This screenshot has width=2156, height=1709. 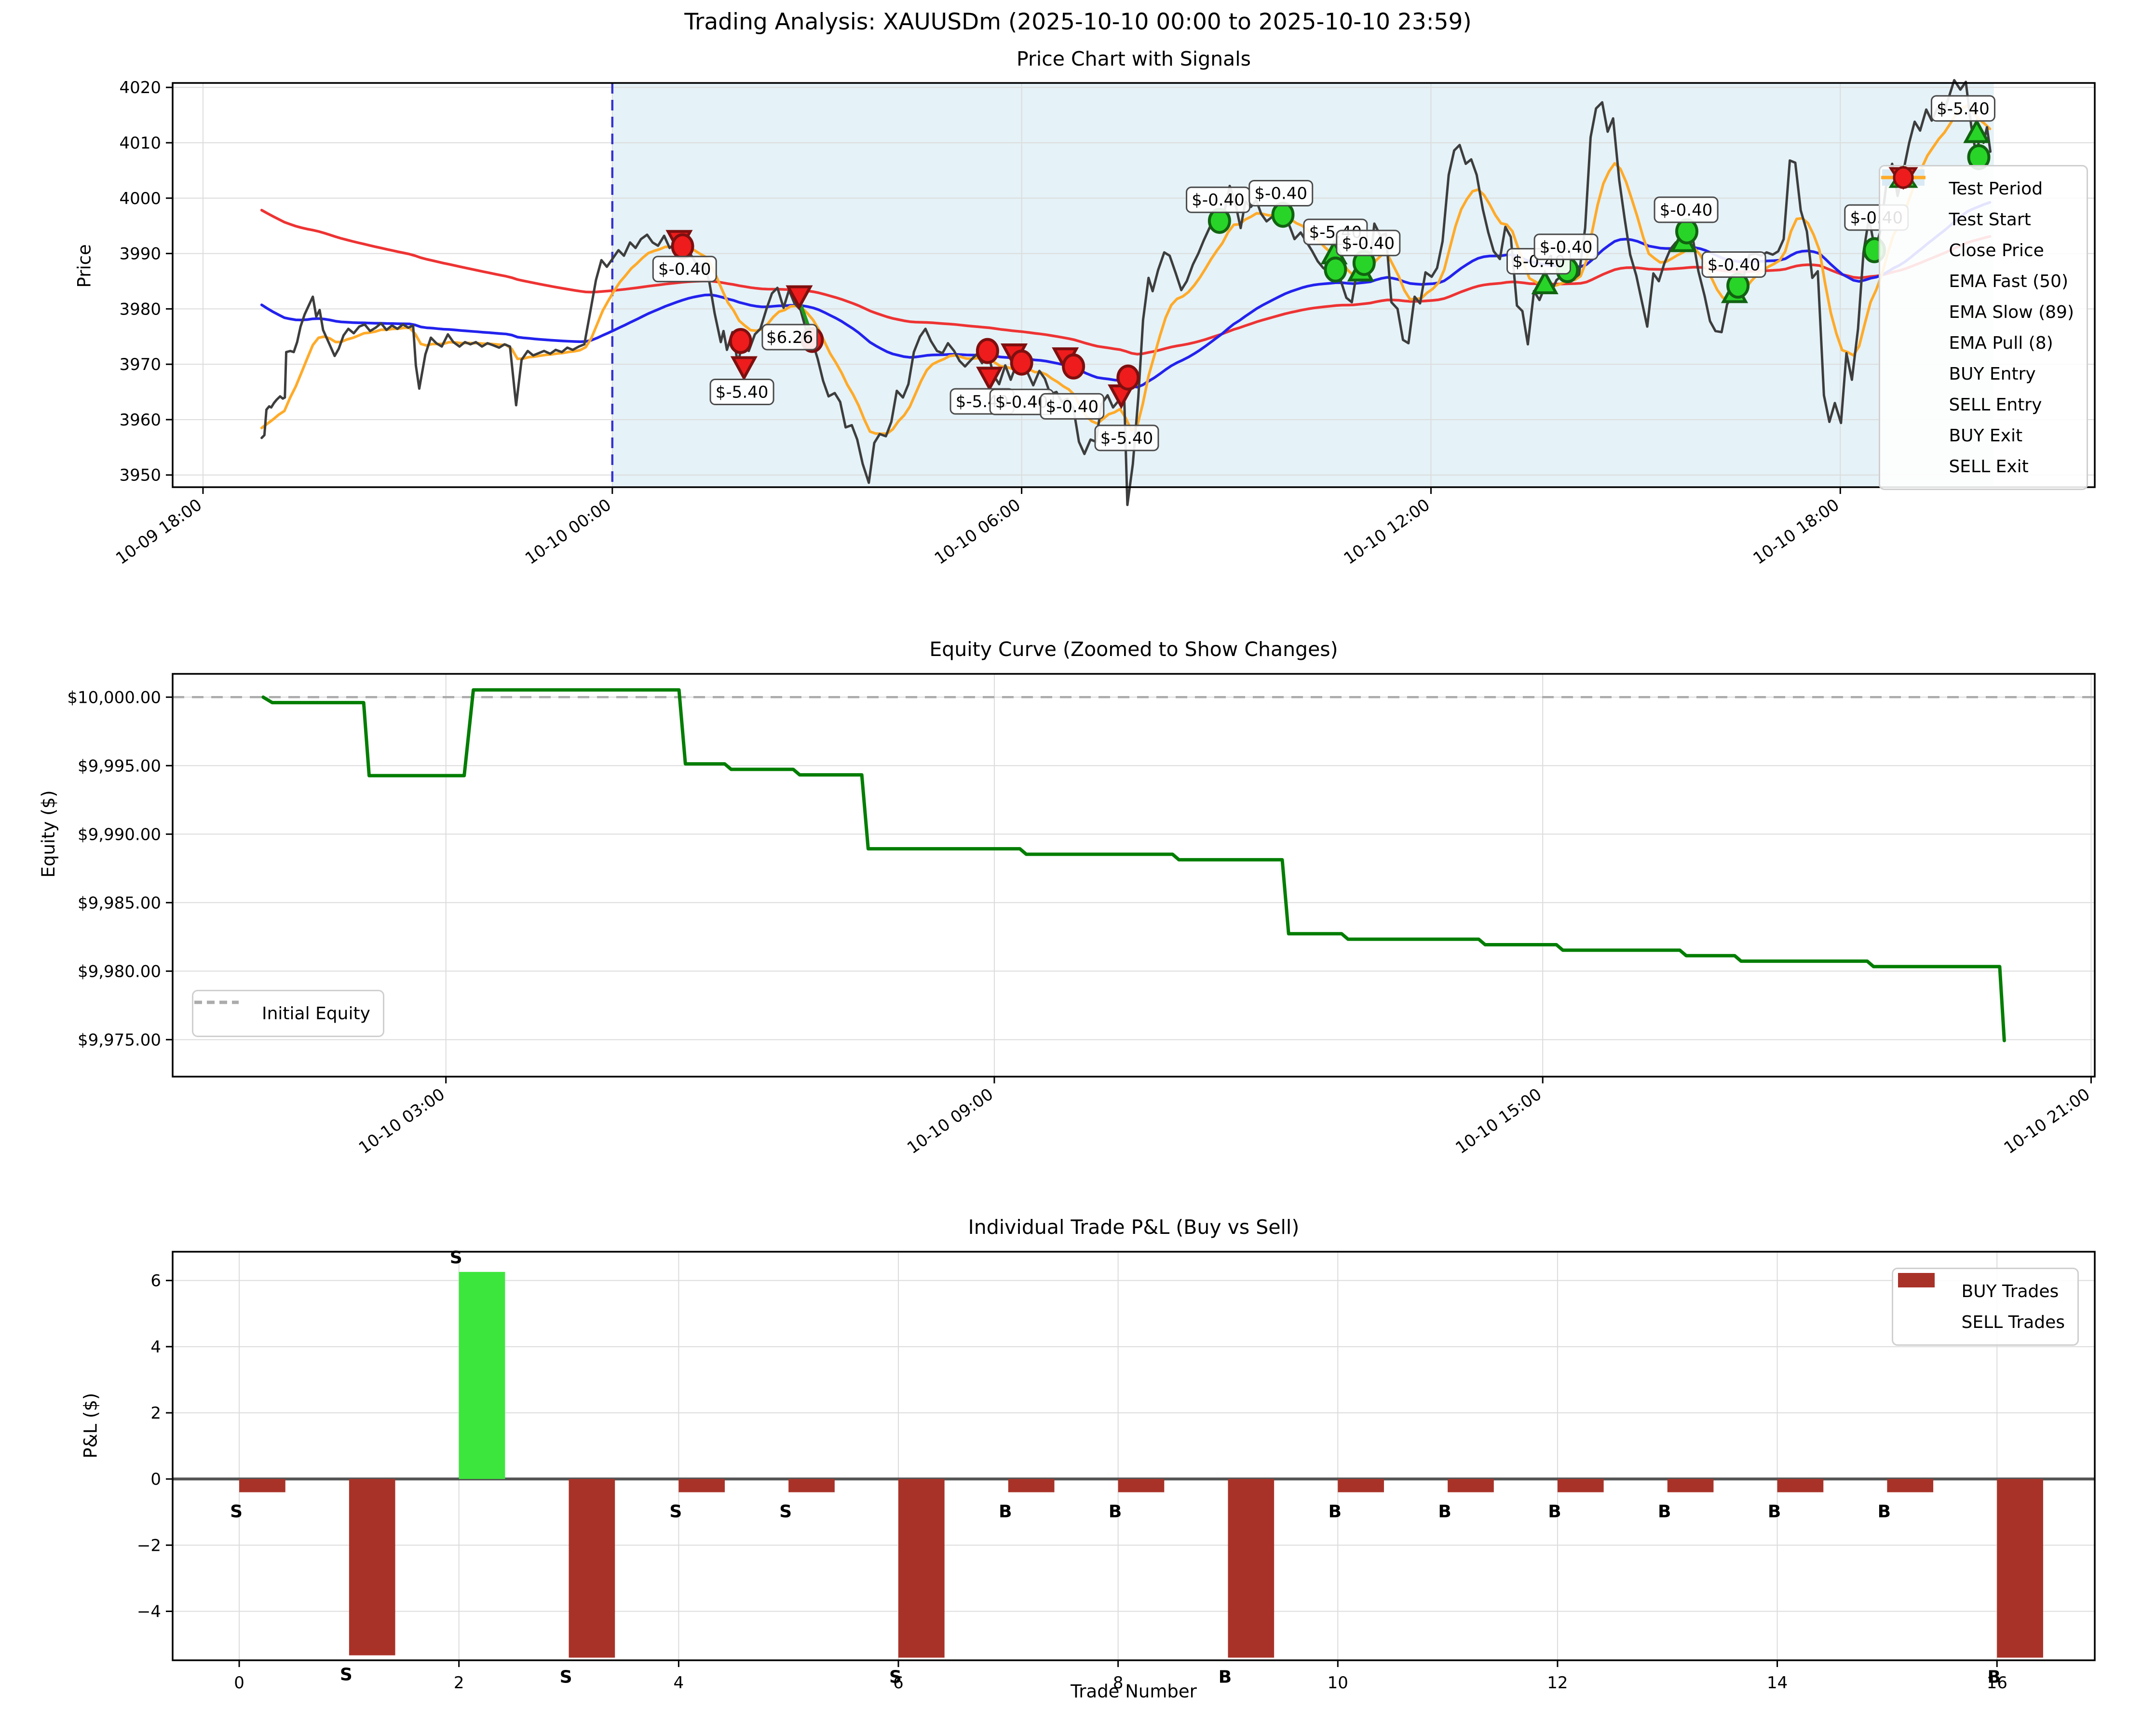 I want to click on price-legend-item-5: EMA Pull (8), so click(x=1977, y=267).